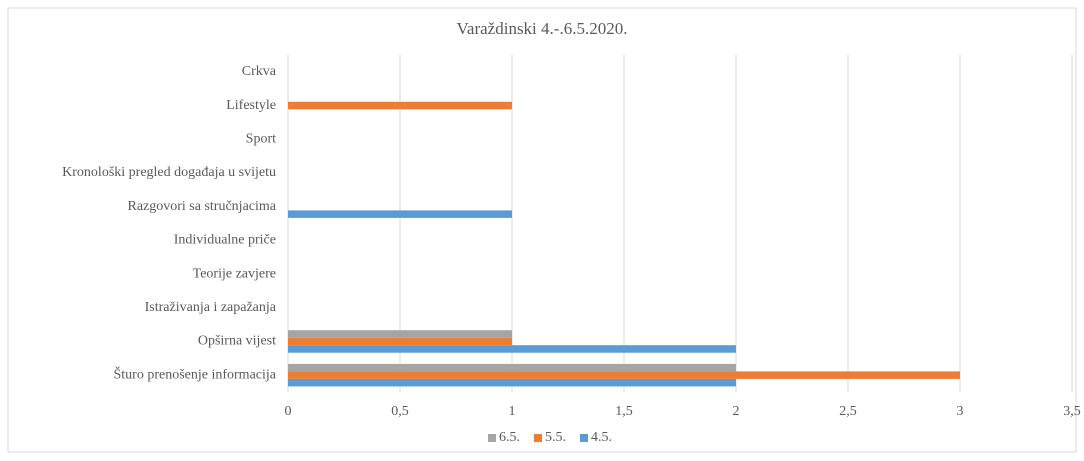 This screenshot has height=461, width=1084. What do you see at coordinates (259, 71) in the screenshot?
I see `y-tick-label: Crkva` at bounding box center [259, 71].